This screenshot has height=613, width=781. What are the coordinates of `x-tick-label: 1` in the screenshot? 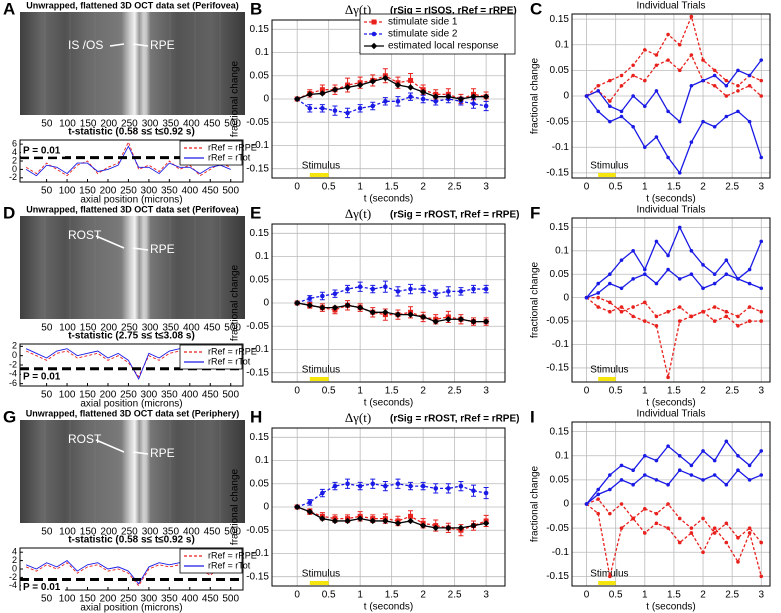 It's located at (360, 187).